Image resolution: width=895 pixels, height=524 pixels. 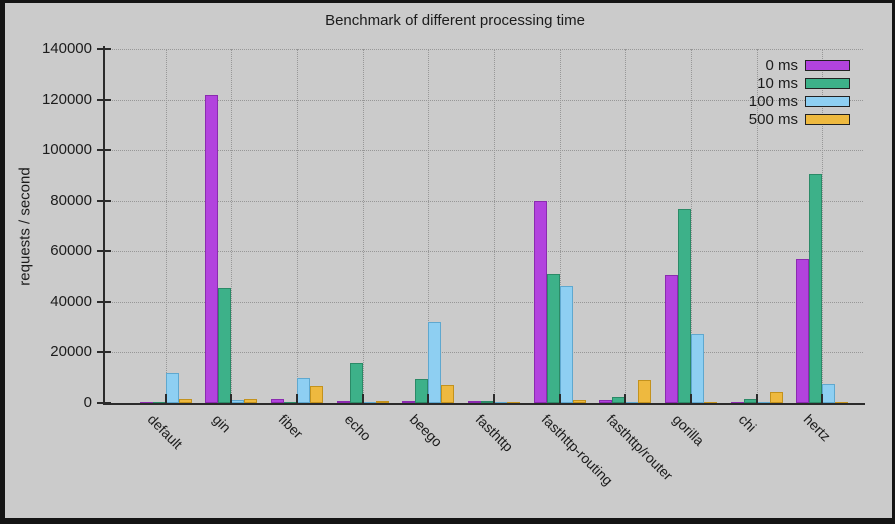 What do you see at coordinates (71, 301) in the screenshot?
I see `y-tick-label: 40000` at bounding box center [71, 301].